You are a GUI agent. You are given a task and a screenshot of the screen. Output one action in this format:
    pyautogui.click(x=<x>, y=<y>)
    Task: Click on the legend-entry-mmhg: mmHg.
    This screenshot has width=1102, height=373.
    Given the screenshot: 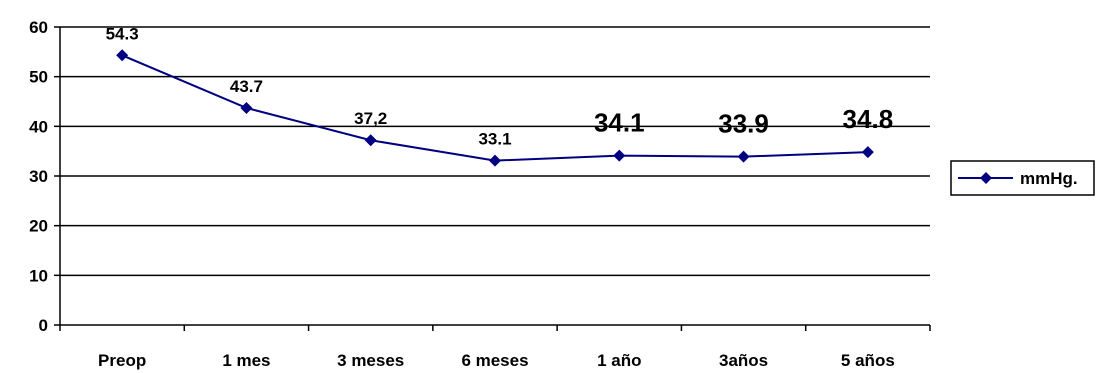 What is the action you would take?
    pyautogui.click(x=1049, y=178)
    